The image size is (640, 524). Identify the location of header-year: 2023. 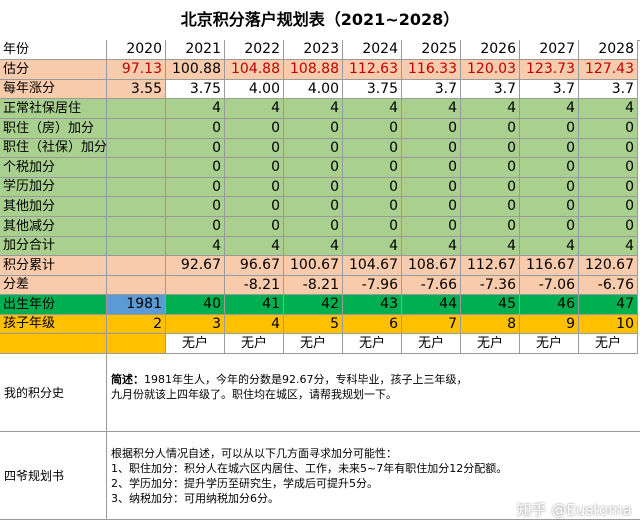
(313, 50).